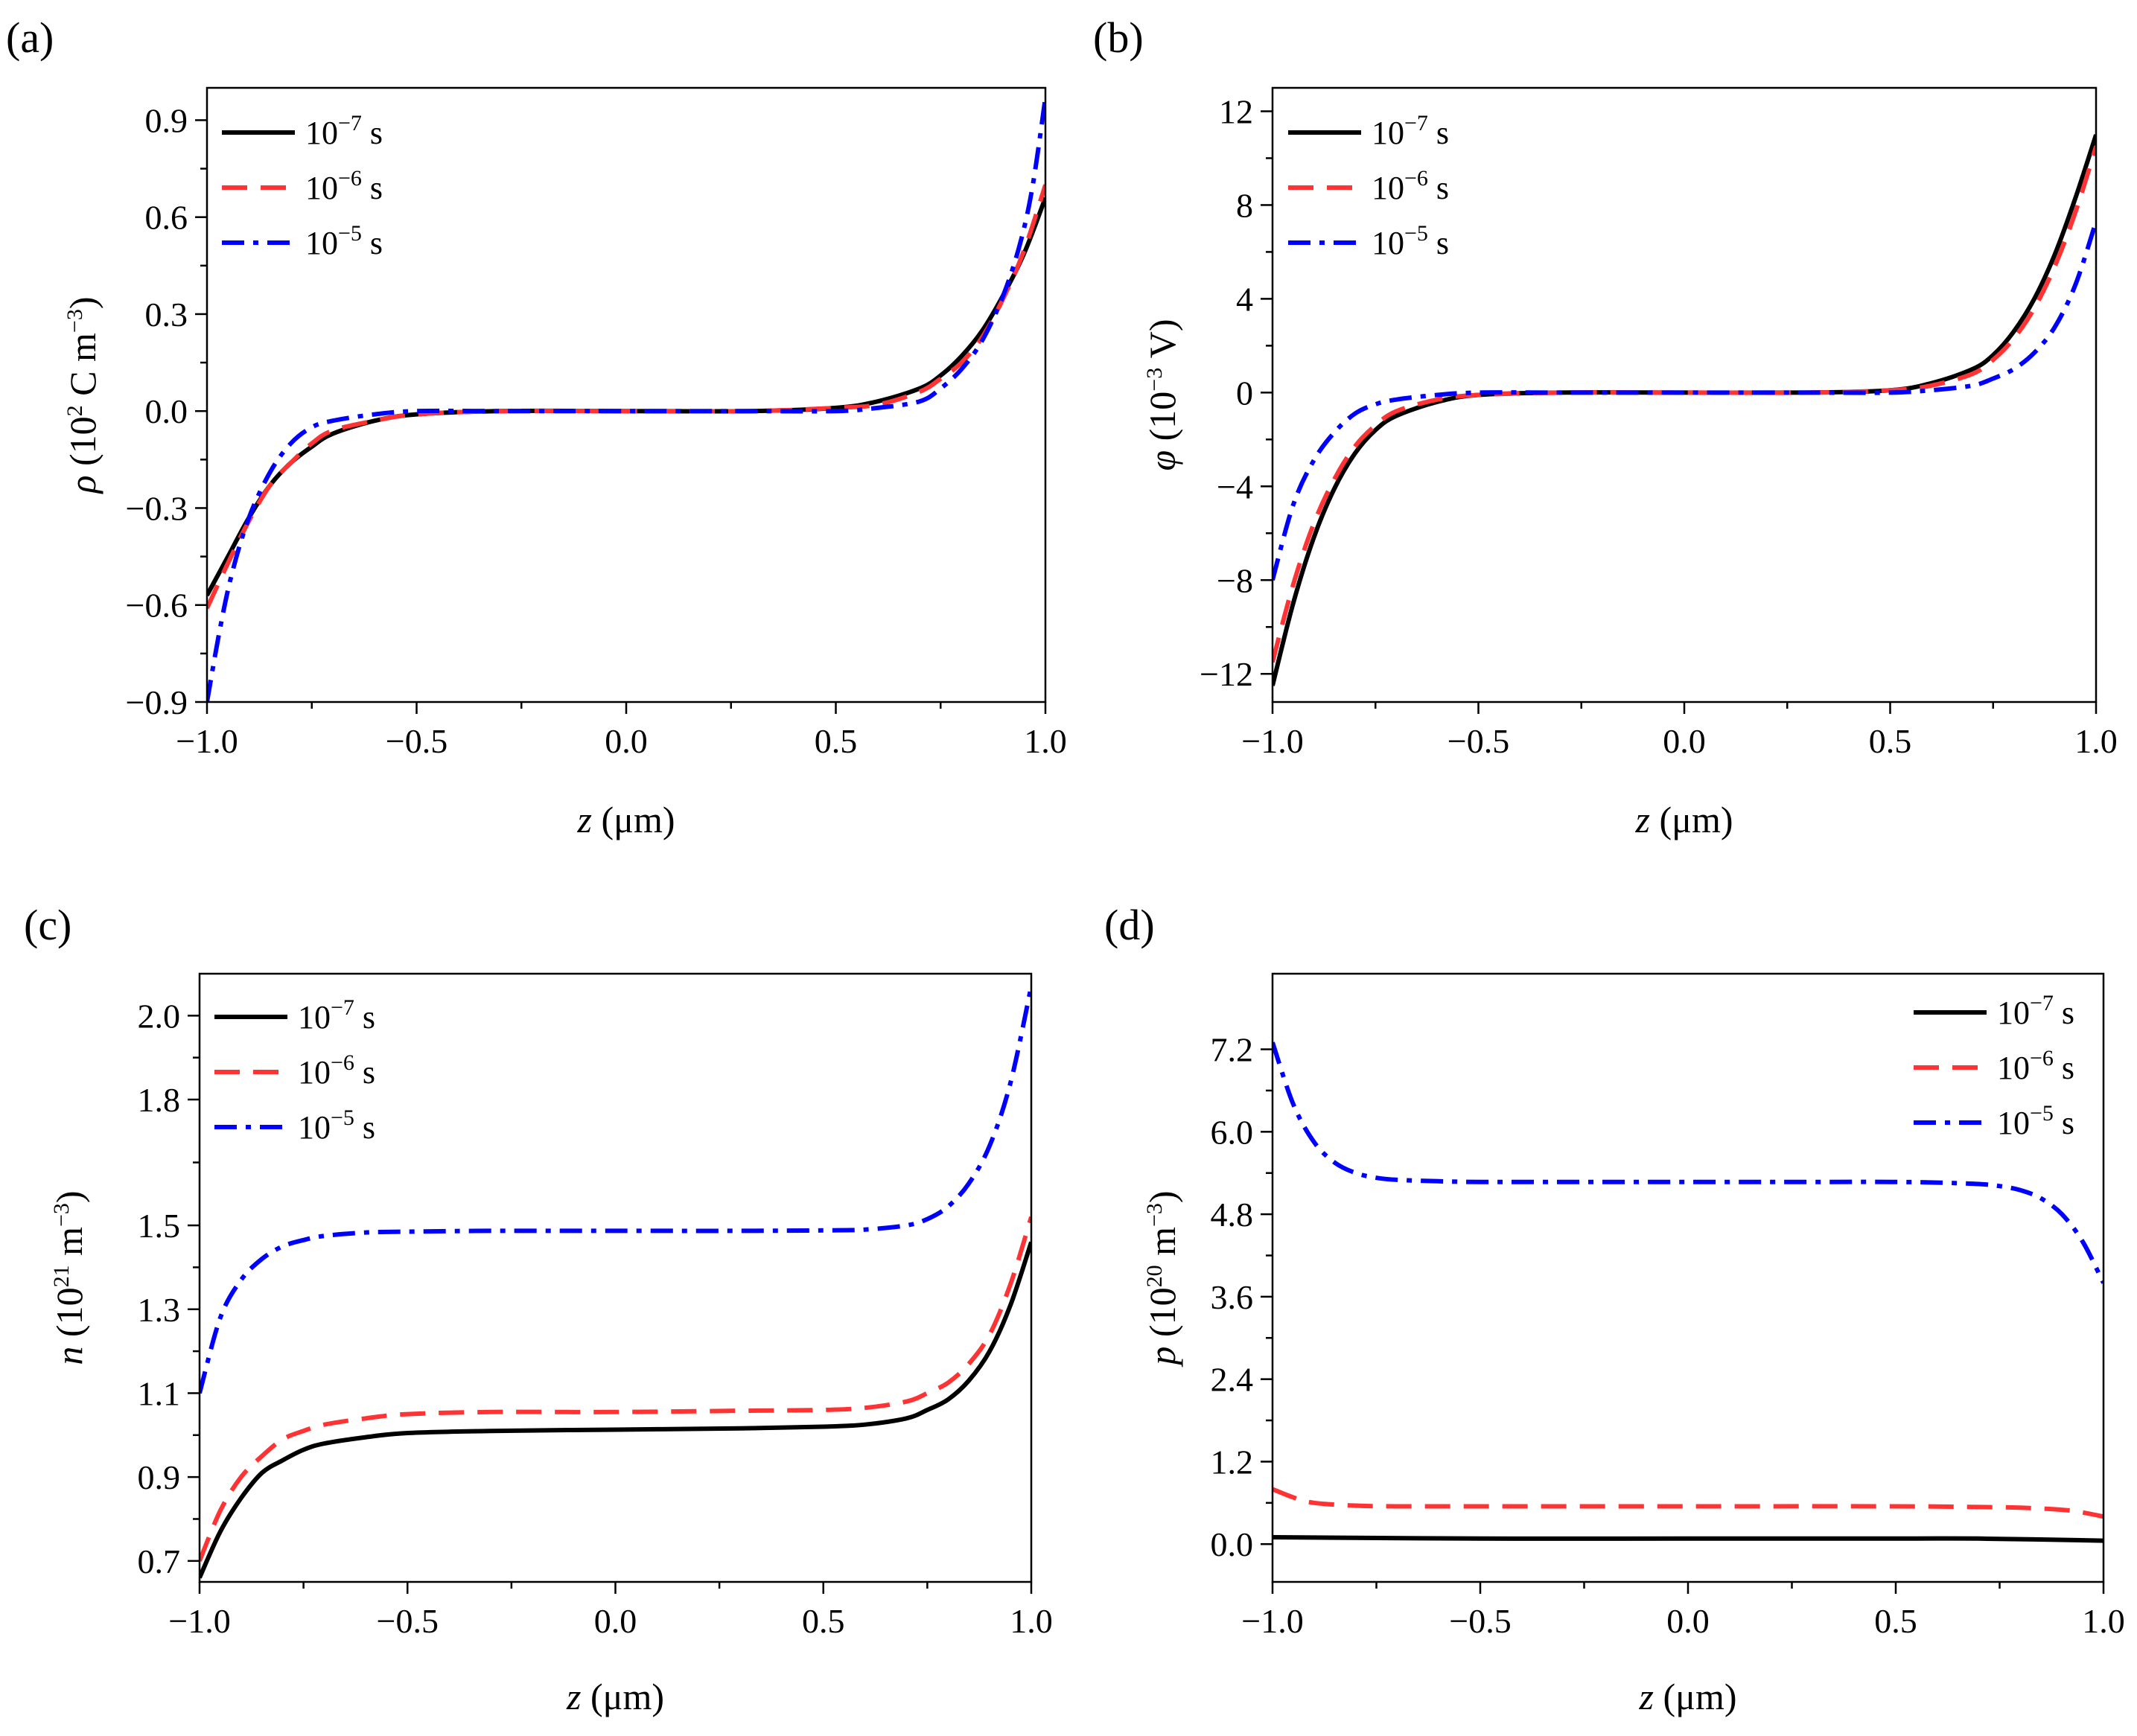 This screenshot has height=1736, width=2137. Describe the element at coordinates (1232, 1215) in the screenshot. I see `y-tick-label: 4.8` at that location.